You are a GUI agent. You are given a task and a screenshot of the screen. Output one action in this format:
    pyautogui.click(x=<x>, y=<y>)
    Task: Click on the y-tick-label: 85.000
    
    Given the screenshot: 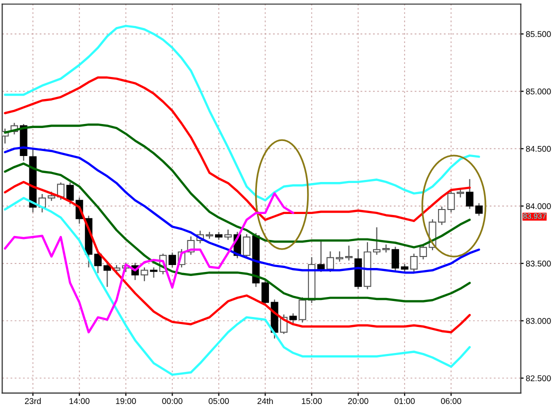 What is the action you would take?
    pyautogui.click(x=538, y=91)
    